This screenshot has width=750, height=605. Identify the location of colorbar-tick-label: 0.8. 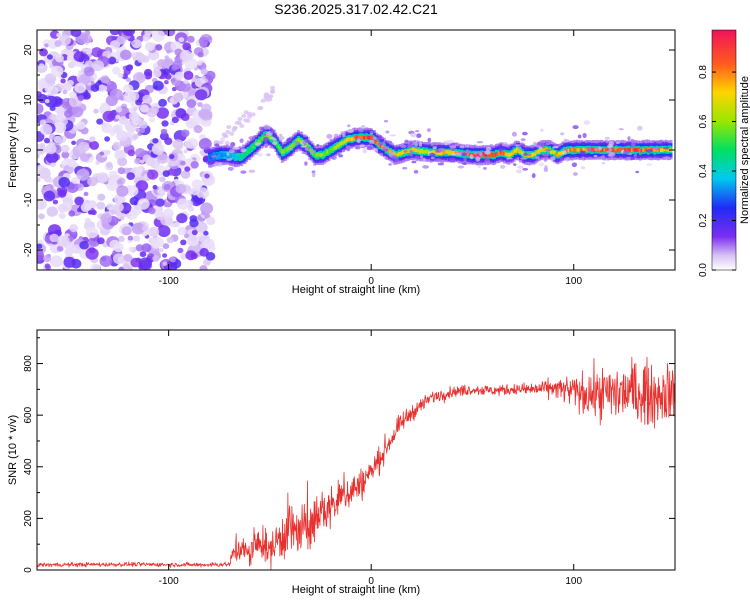
(703, 72).